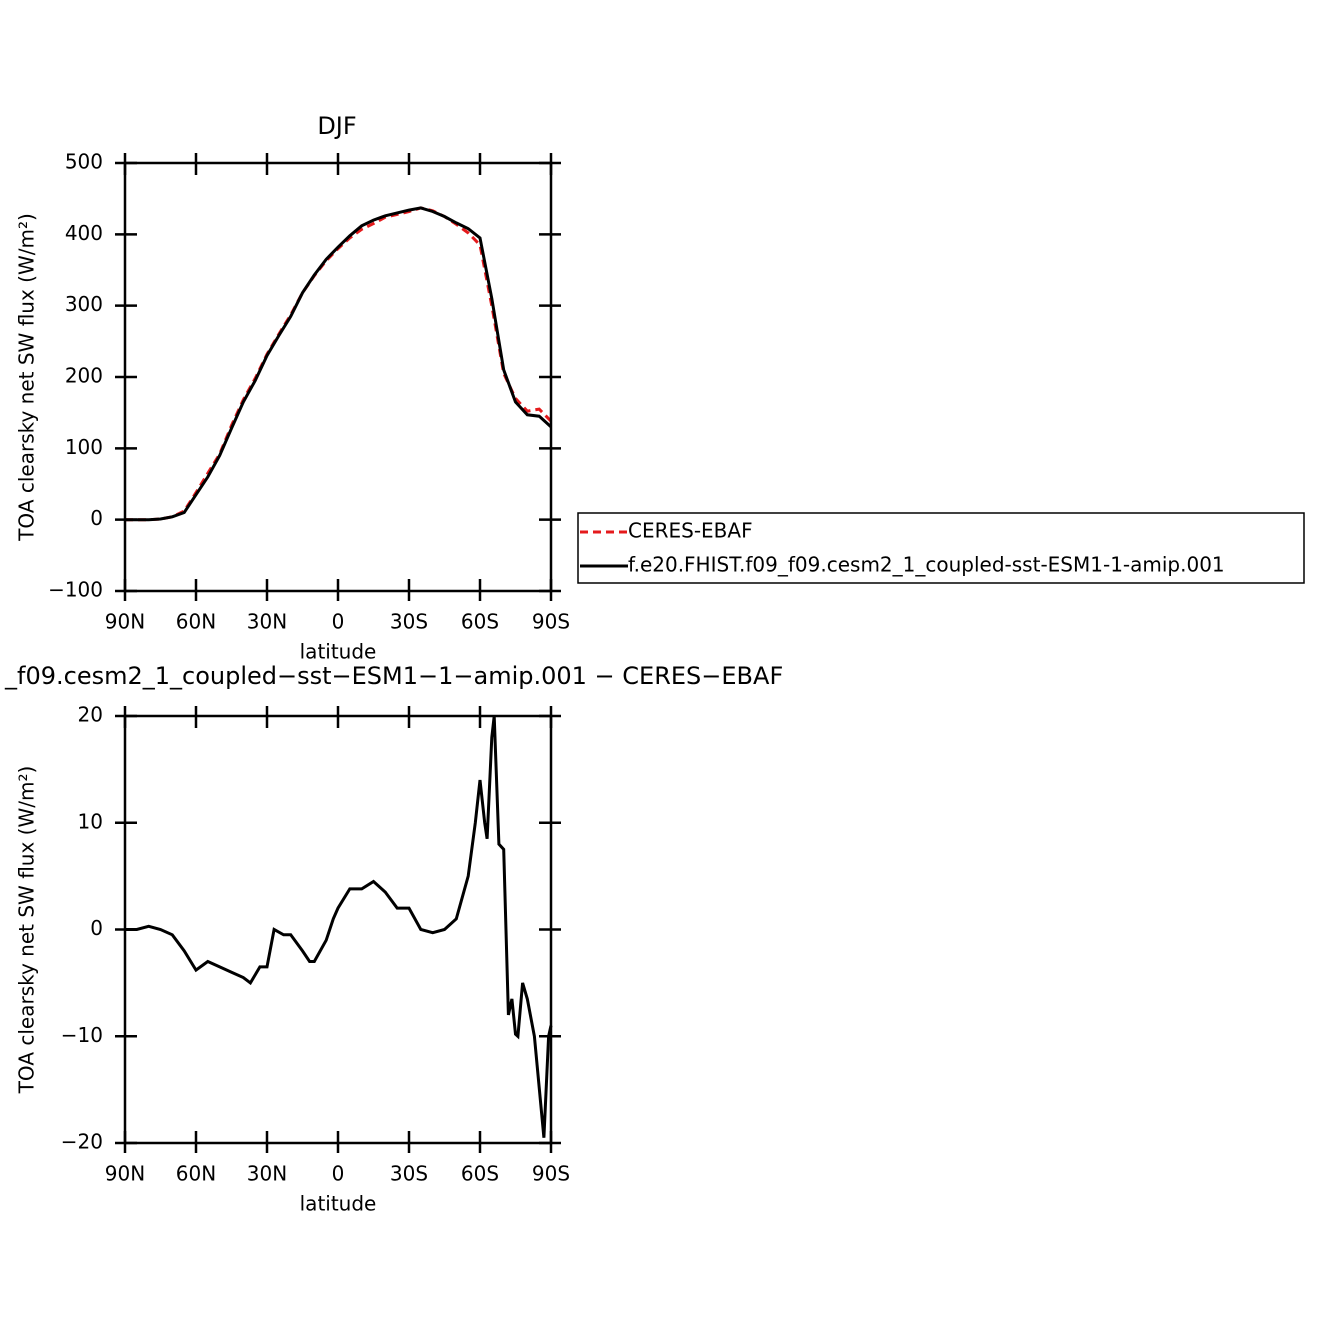 Image resolution: width=1322 pixels, height=1333 pixels. I want to click on y-tick-label: 10, so click(90, 821).